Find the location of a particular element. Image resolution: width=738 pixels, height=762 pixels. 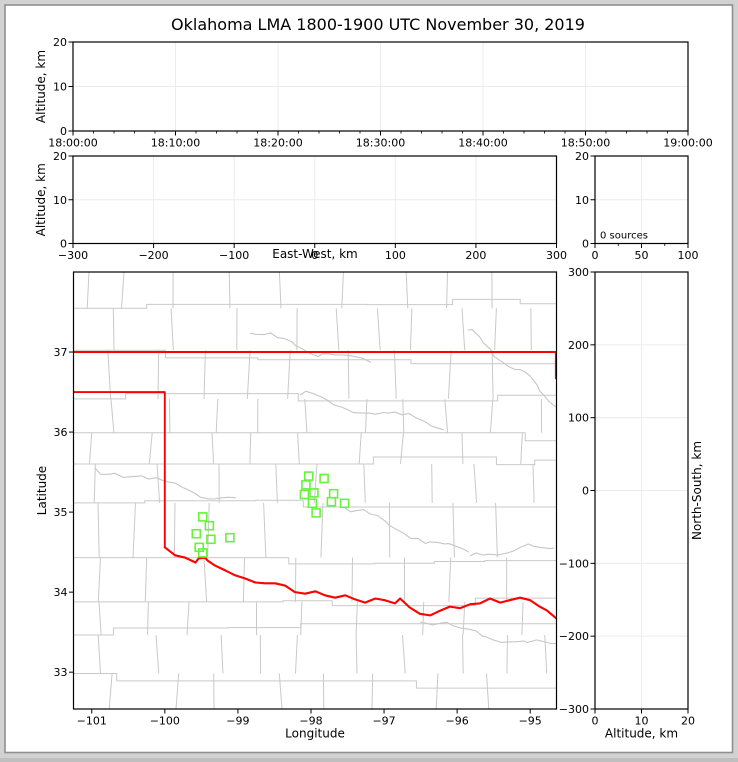

x-tick-label: 50 is located at coordinates (642, 255).